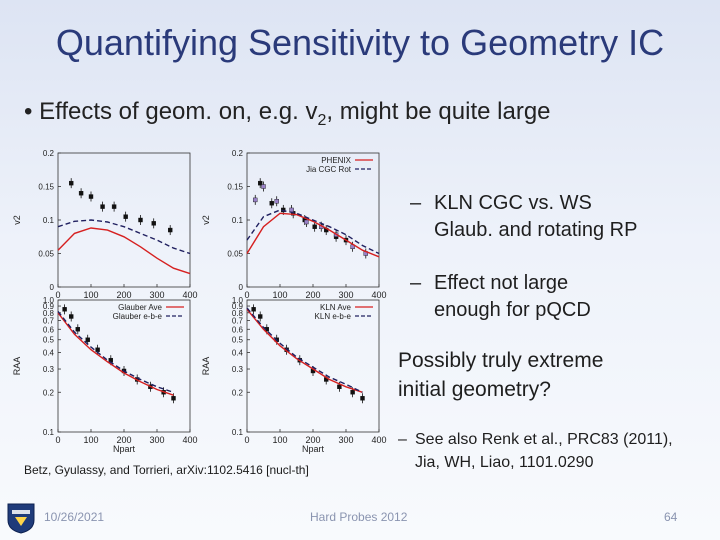 Image resolution: width=720 pixels, height=540 pixels. What do you see at coordinates (501, 283) in the screenshot?
I see `dash-line: Effect not large` at bounding box center [501, 283].